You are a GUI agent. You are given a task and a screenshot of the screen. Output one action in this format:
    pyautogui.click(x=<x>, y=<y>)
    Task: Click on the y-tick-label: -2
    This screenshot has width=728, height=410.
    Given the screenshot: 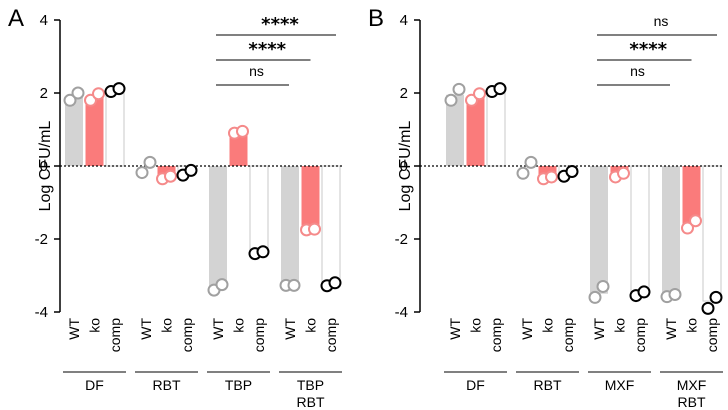 What is the action you would take?
    pyautogui.click(x=401, y=239)
    